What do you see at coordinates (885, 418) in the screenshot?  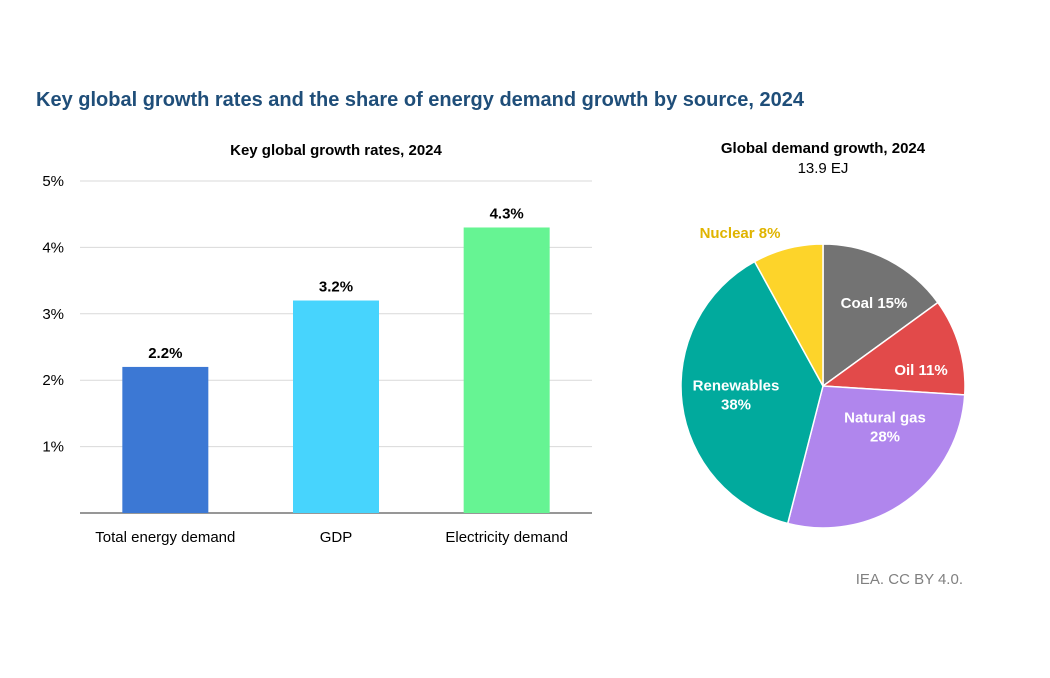 I see `pie-slice-label: Natural gas` at bounding box center [885, 418].